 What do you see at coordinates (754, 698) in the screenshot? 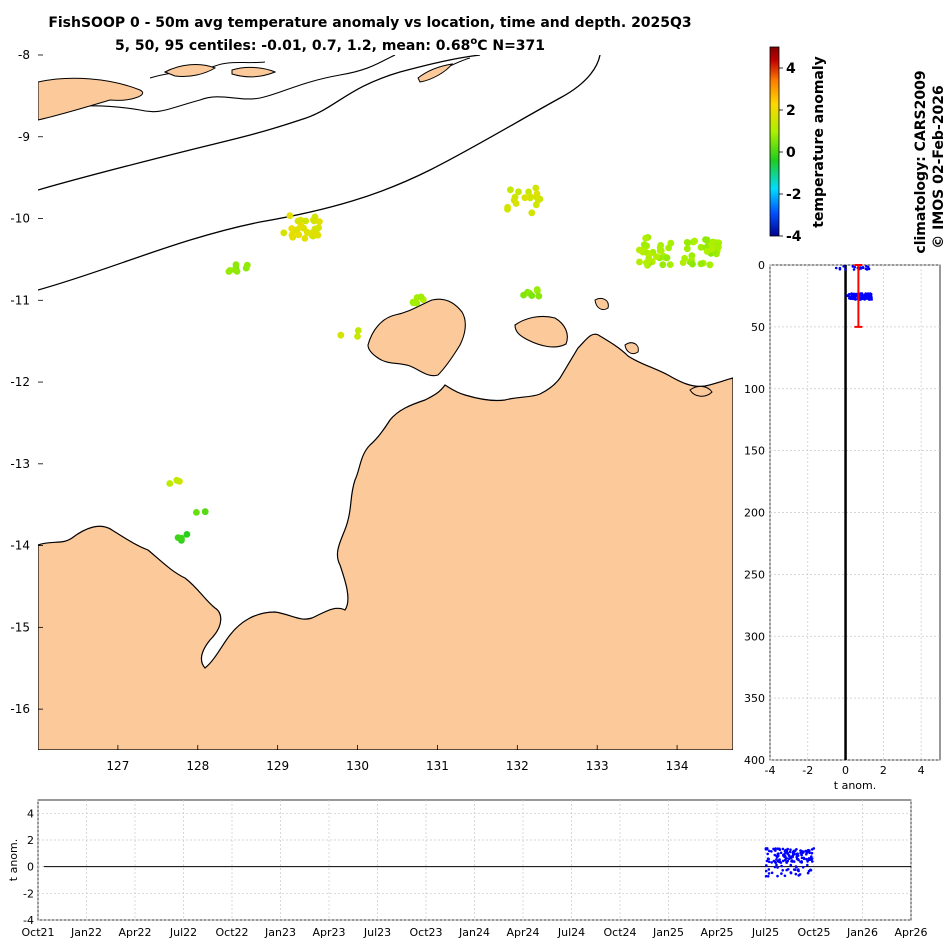
I see `depth-ytick-label: 350` at bounding box center [754, 698].